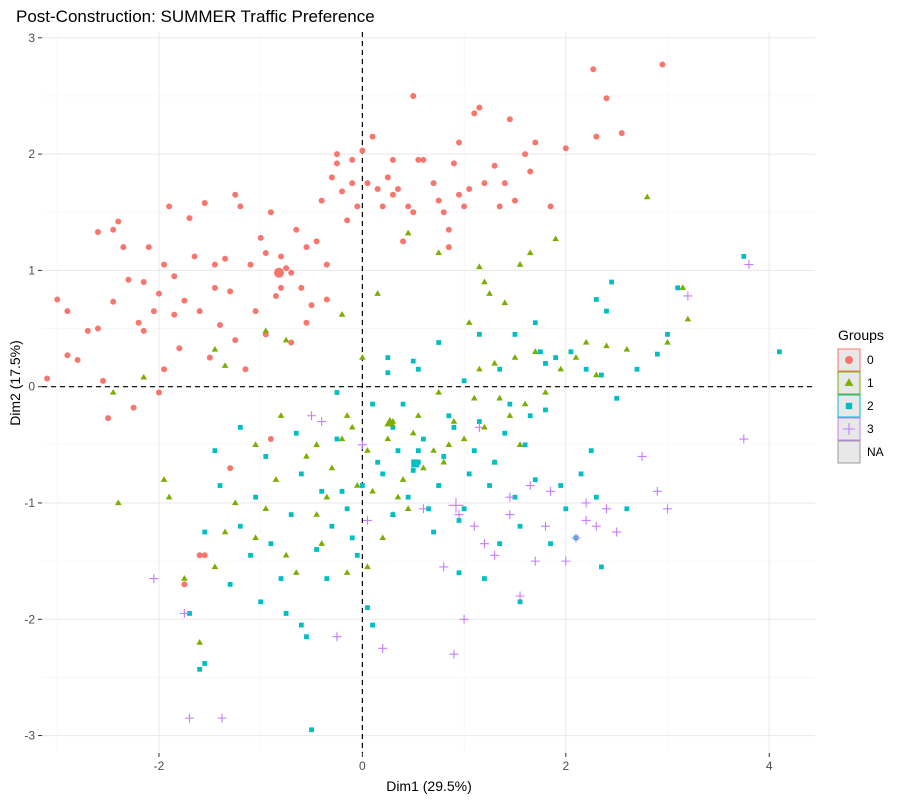 Image resolution: width=900 pixels, height=800 pixels. Describe the element at coordinates (31, 154) in the screenshot. I see `y-tick-label: 2` at that location.